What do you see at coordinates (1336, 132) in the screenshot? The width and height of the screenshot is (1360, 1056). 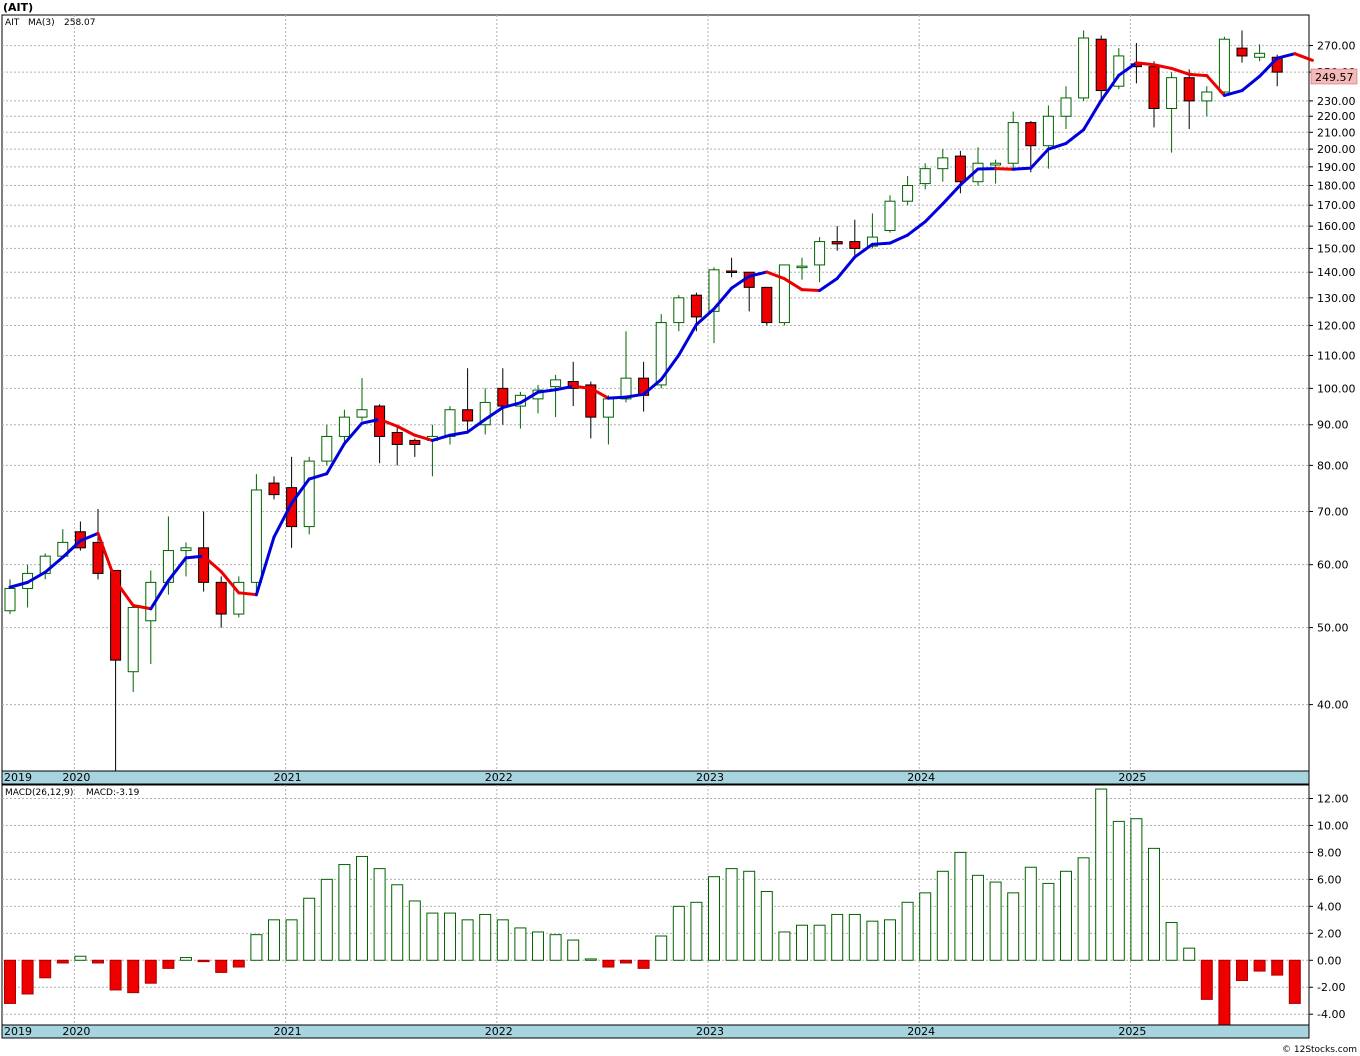 I see `price-y-tick-label: 210.00` at bounding box center [1336, 132].